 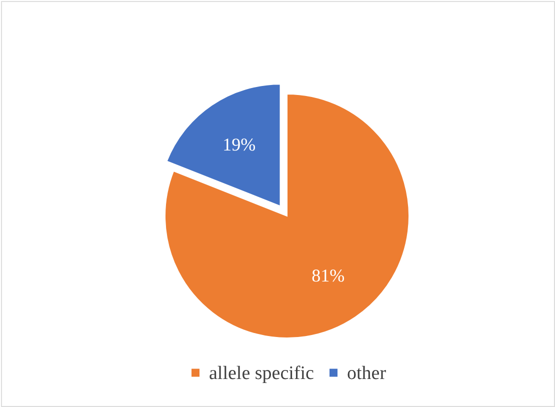 I want to click on data-label: 81%, so click(x=328, y=276).